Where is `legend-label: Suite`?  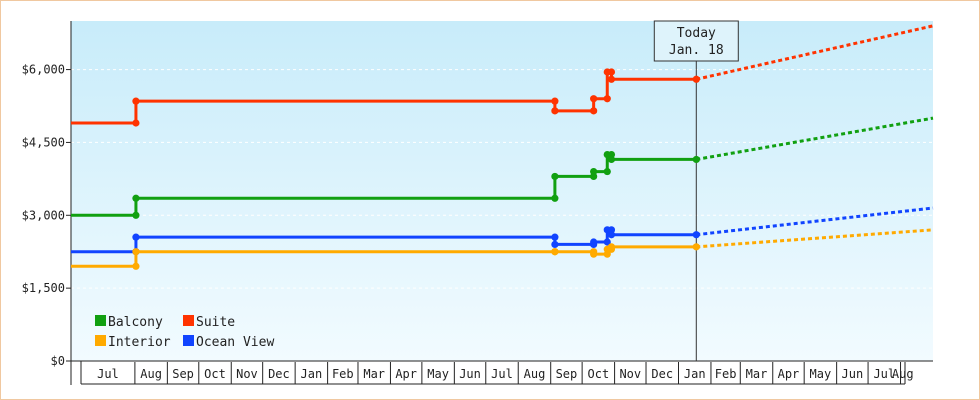 legend-label: Suite is located at coordinates (215, 322).